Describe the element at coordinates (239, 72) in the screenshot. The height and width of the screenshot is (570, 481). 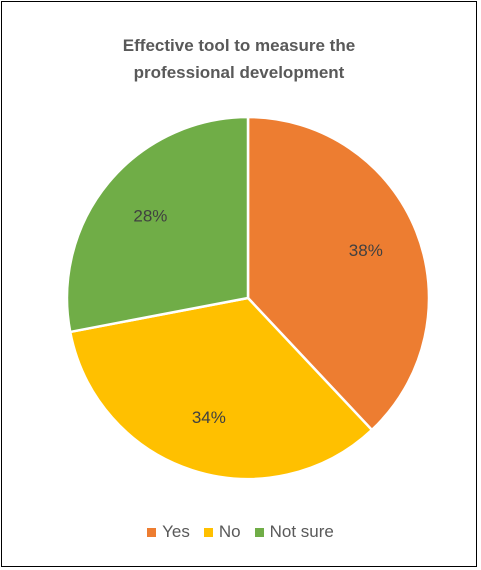
I see `chart-title-line-2: professional development` at that location.